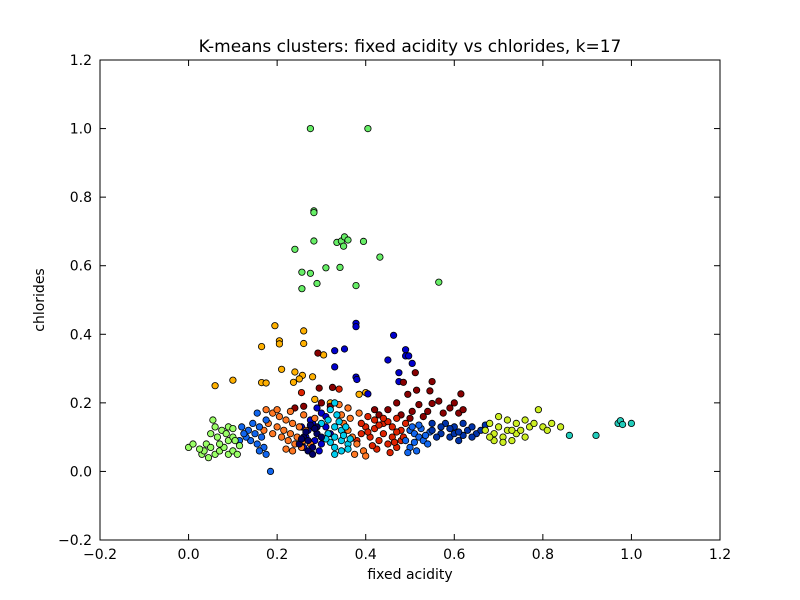 The height and width of the screenshot is (600, 800). I want to click on y-axis-title: chlorides, so click(40, 299).